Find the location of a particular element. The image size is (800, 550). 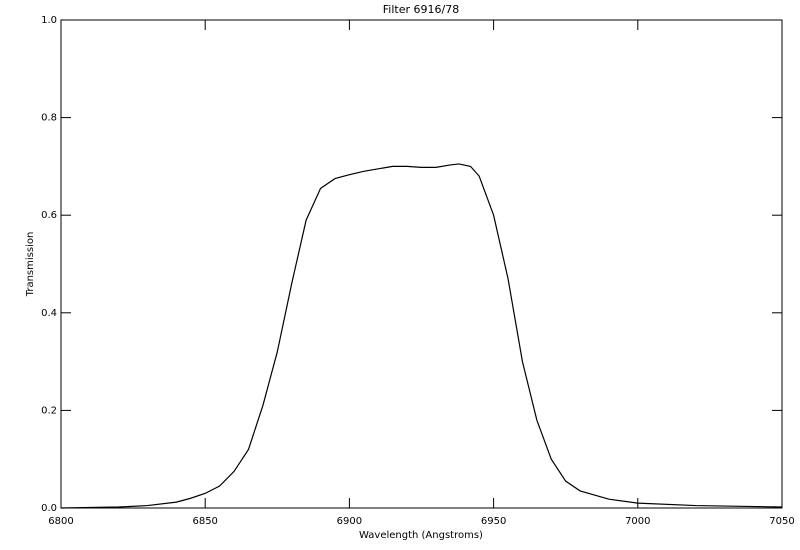

x-tick-label: 7050 is located at coordinates (781, 521).